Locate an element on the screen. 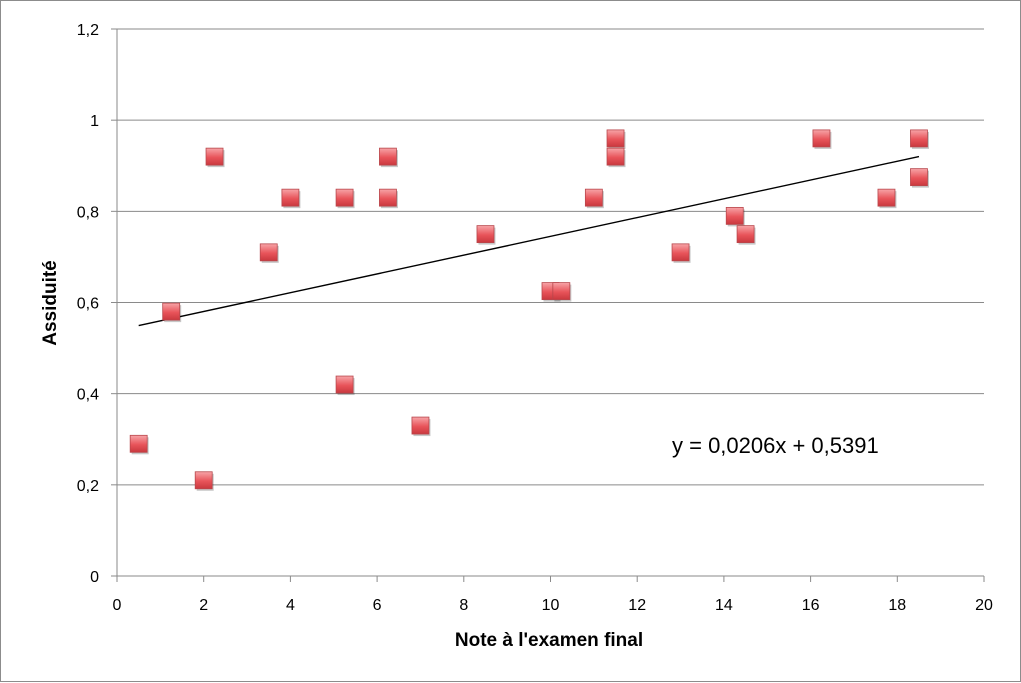 The image size is (1021, 683). x-tick-label: 0 is located at coordinates (117, 605).